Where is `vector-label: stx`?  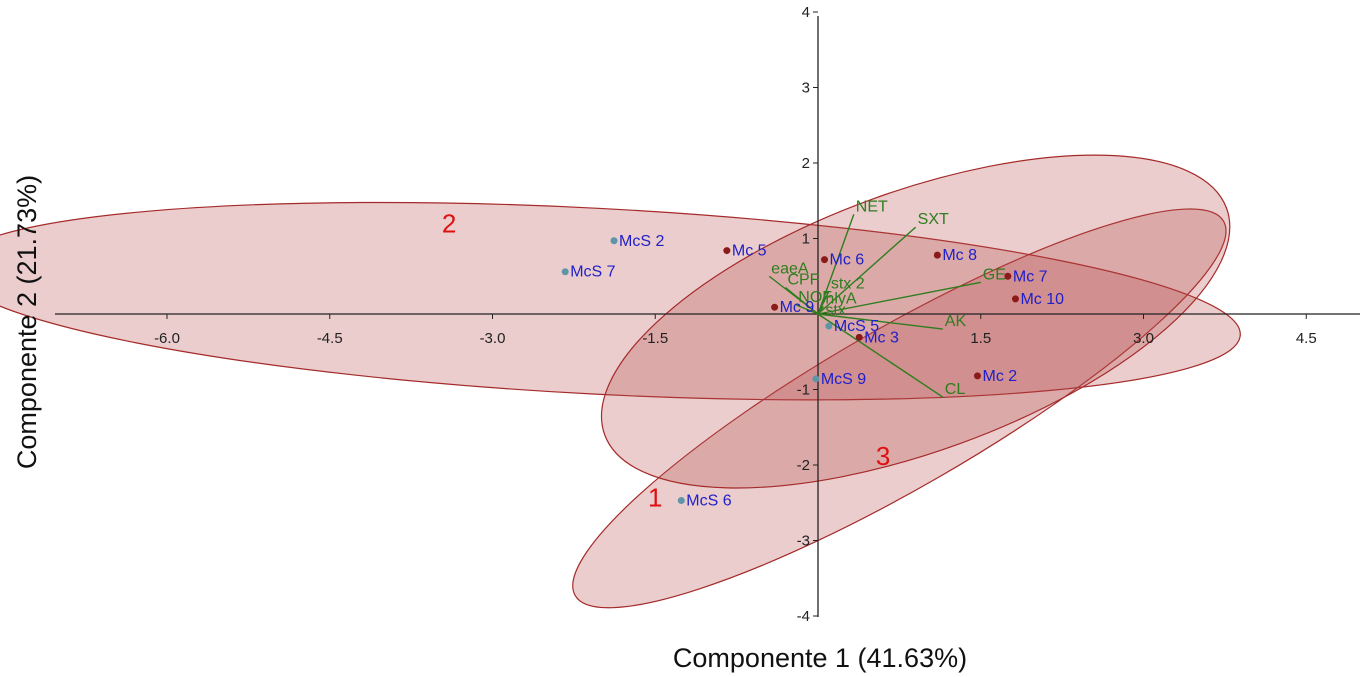
vector-label: stx is located at coordinates (835, 310).